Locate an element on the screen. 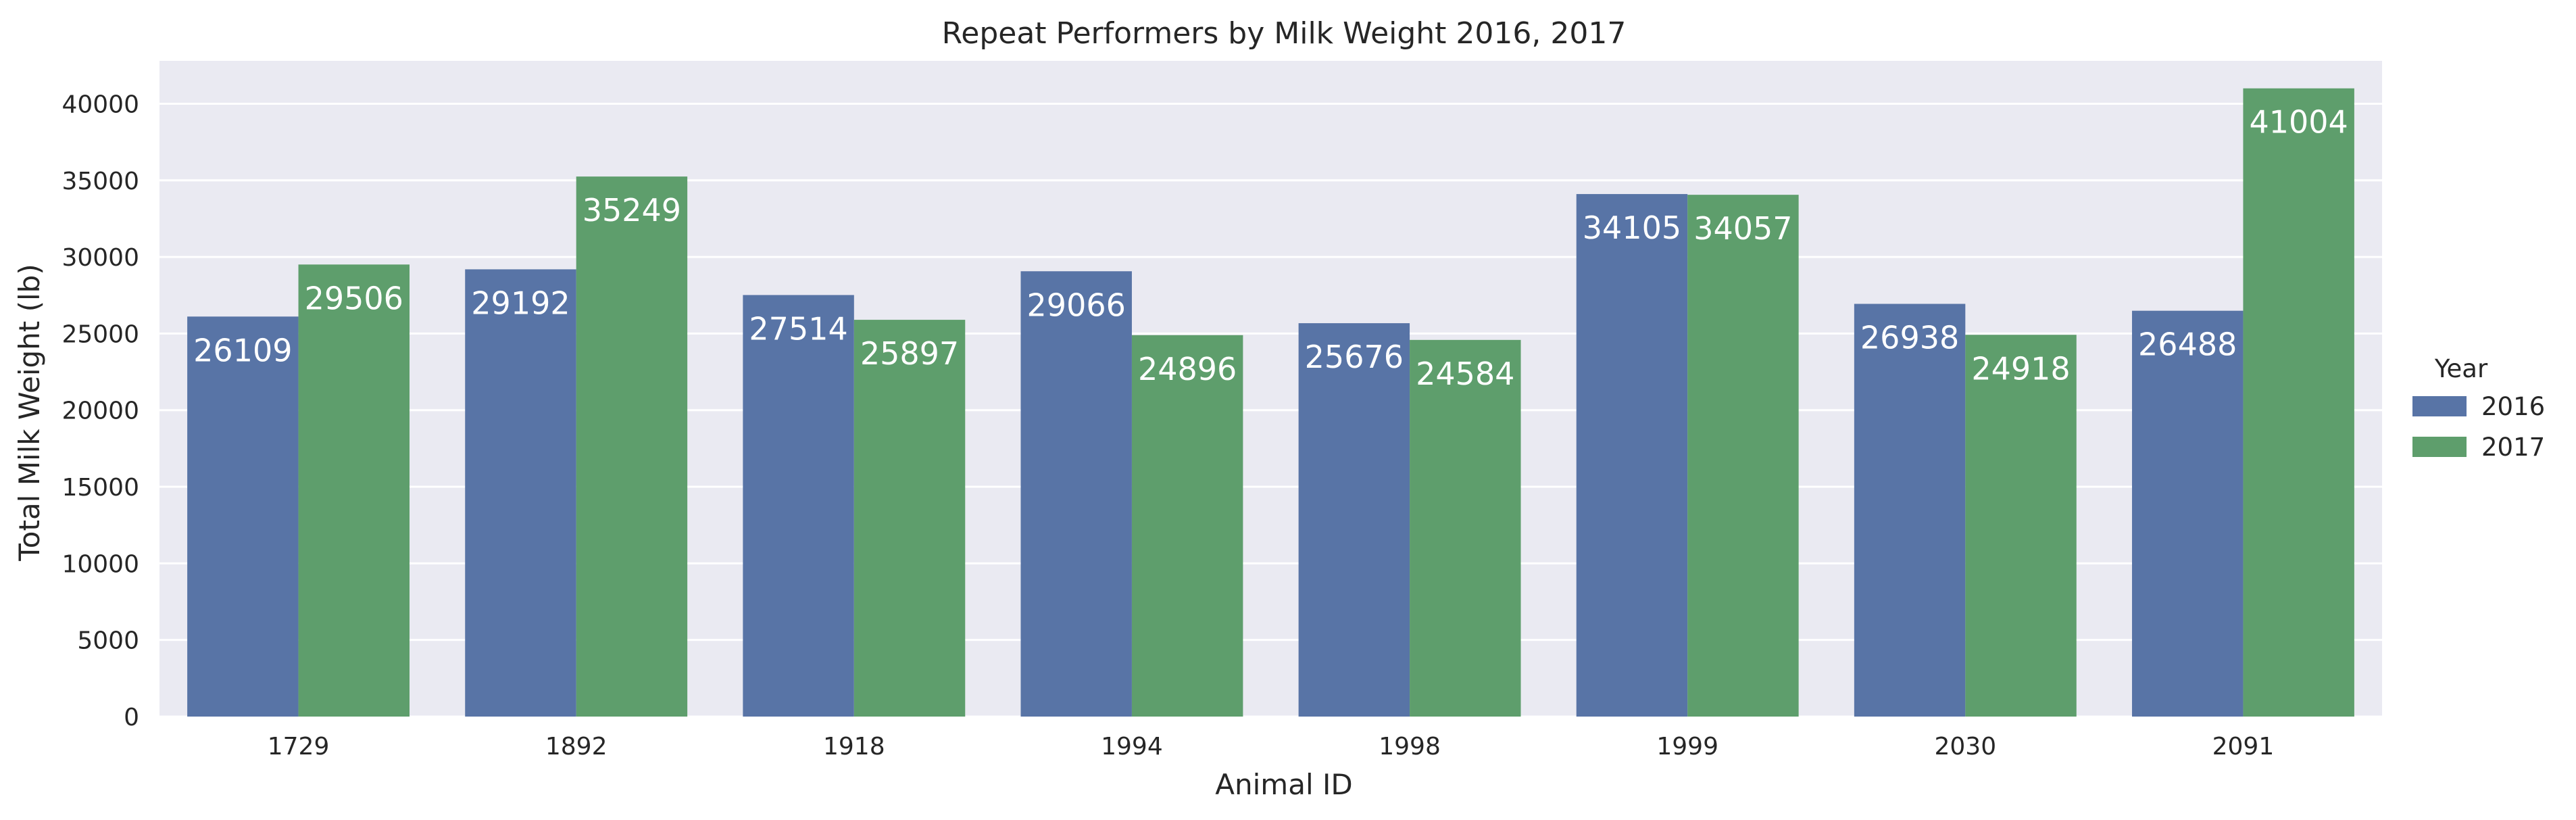 The image size is (2576, 820). y-axis-label: Total Milk Weight (lb) is located at coordinates (30, 413).